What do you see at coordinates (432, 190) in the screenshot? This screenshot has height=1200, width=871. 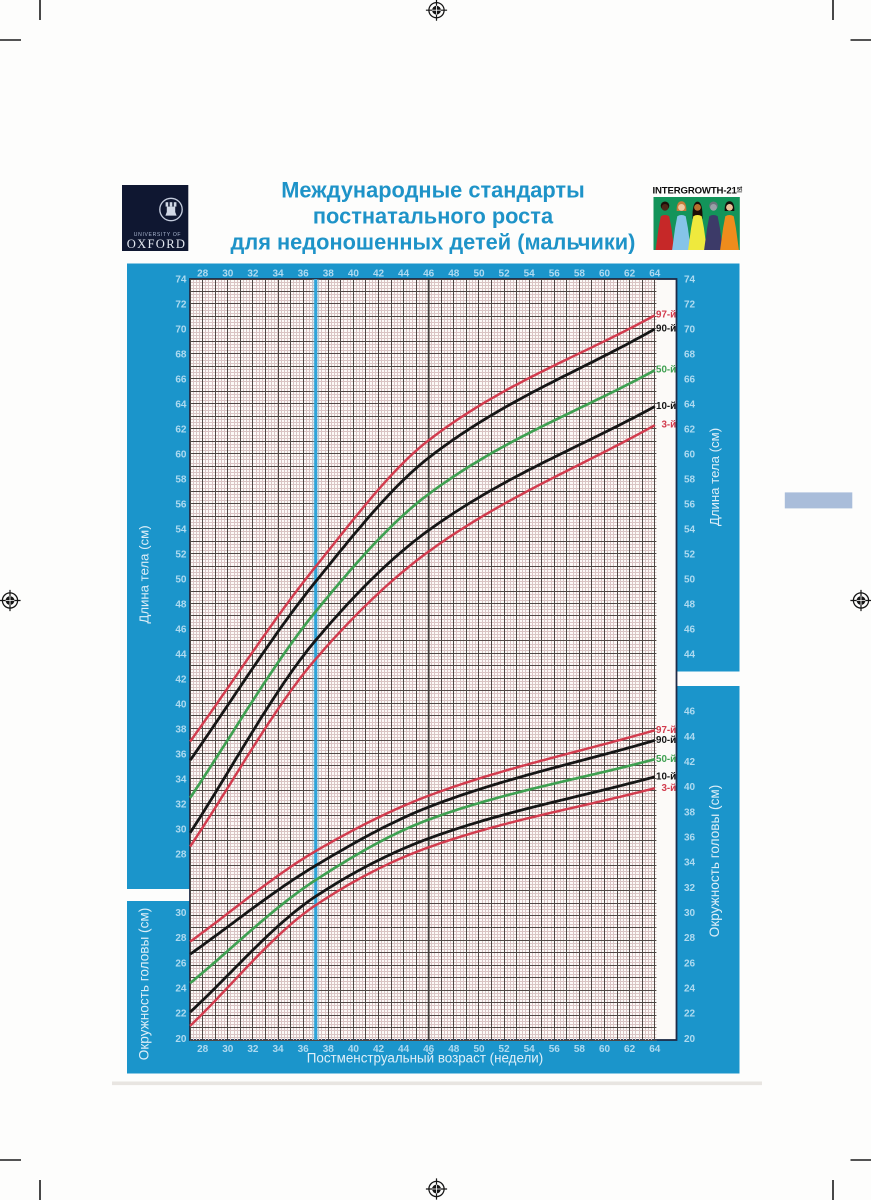 I see `svg-text: Международные стандарты` at bounding box center [432, 190].